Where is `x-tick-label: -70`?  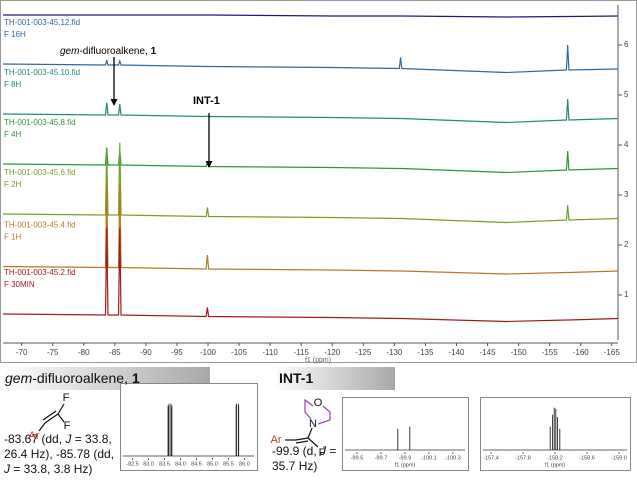
x-tick-label: -70 is located at coordinates (22, 352).